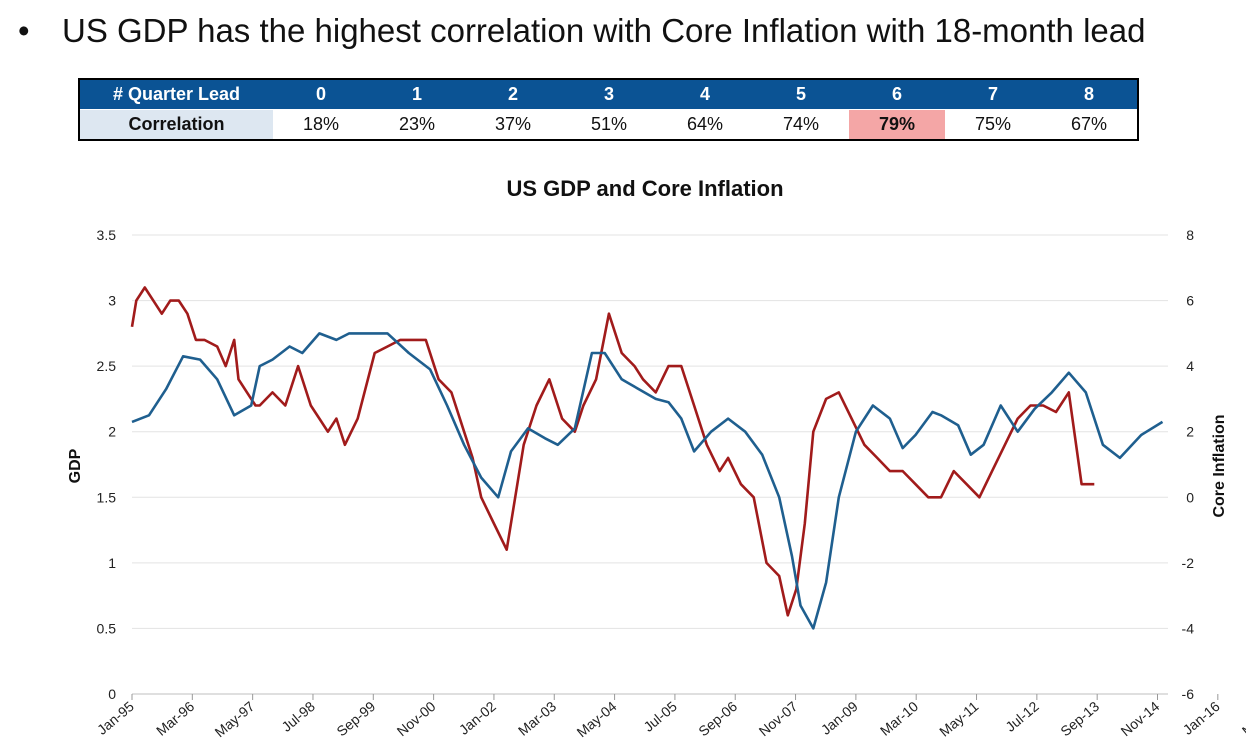  I want to click on x-tick-label: Jul-98, so click(298, 716).